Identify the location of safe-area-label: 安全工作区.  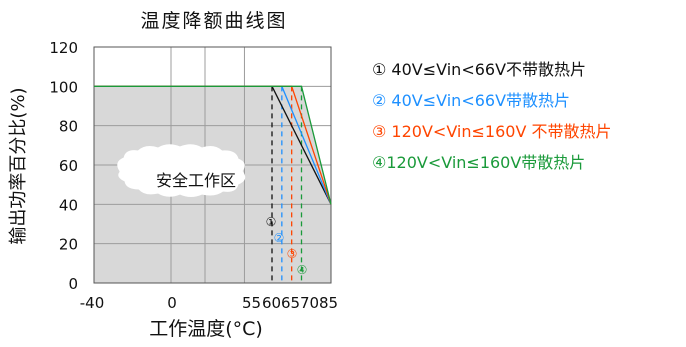
(196, 180).